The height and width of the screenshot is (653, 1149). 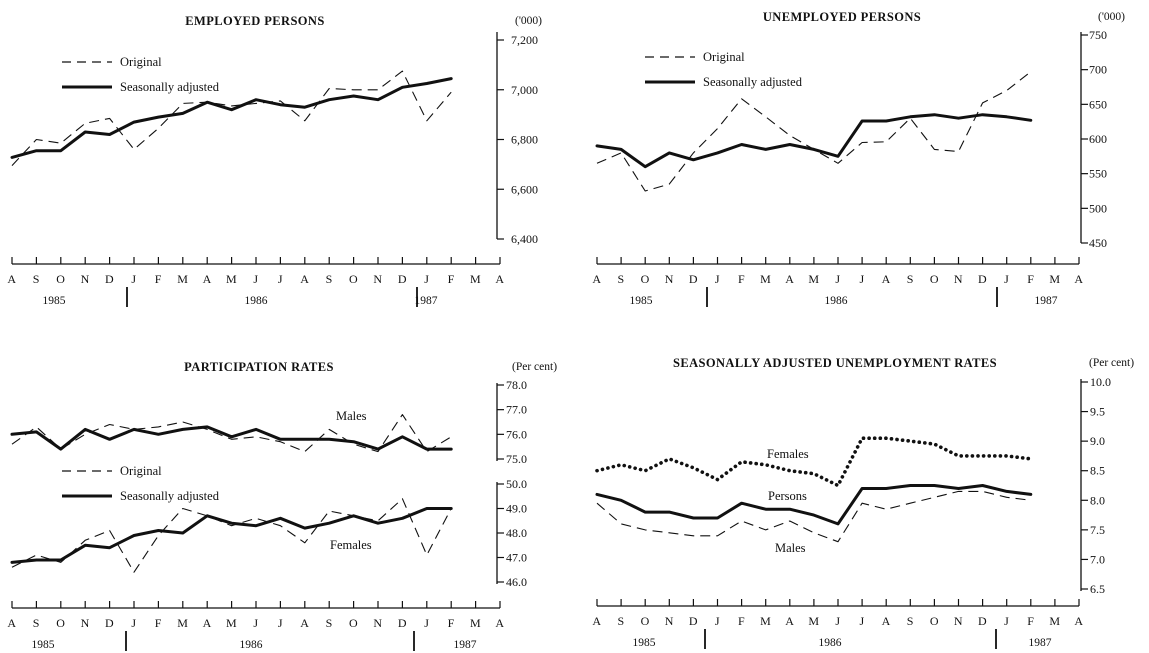 What do you see at coordinates (842, 17) in the screenshot?
I see `unemployed-title: UNEMPLOYED PERSONS` at bounding box center [842, 17].